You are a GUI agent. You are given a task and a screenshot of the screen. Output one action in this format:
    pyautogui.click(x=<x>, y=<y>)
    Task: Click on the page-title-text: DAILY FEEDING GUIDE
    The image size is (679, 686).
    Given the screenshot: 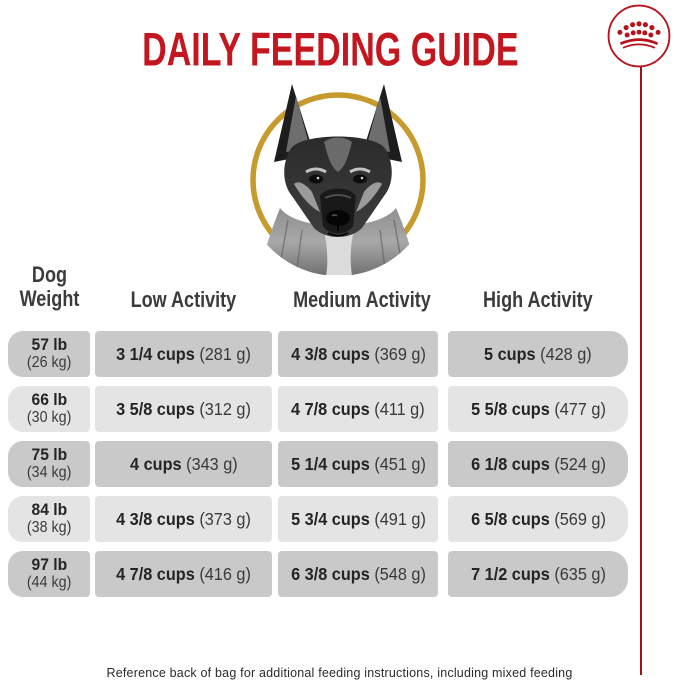 What is the action you would take?
    pyautogui.click(x=330, y=49)
    